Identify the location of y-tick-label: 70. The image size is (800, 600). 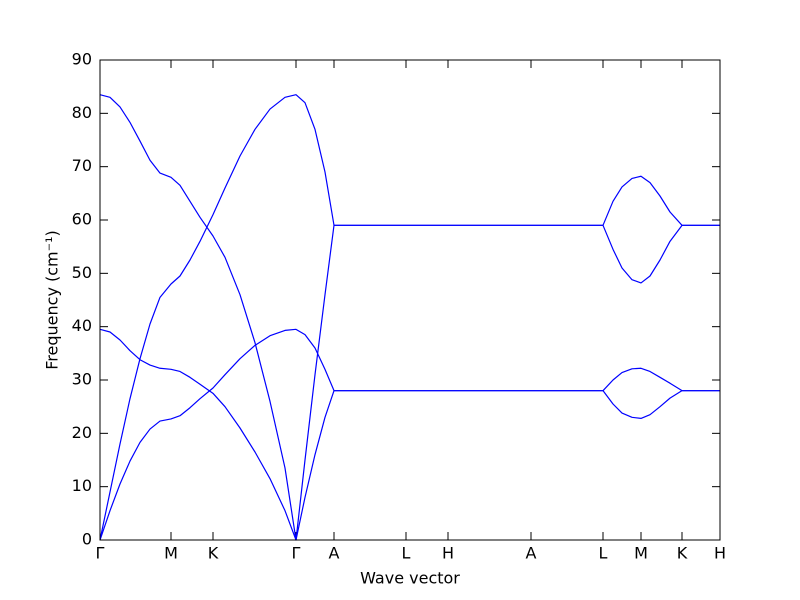
(82, 165).